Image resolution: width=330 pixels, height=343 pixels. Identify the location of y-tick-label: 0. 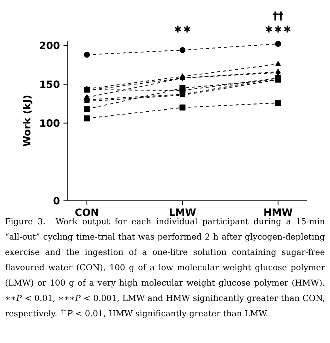
(57, 201).